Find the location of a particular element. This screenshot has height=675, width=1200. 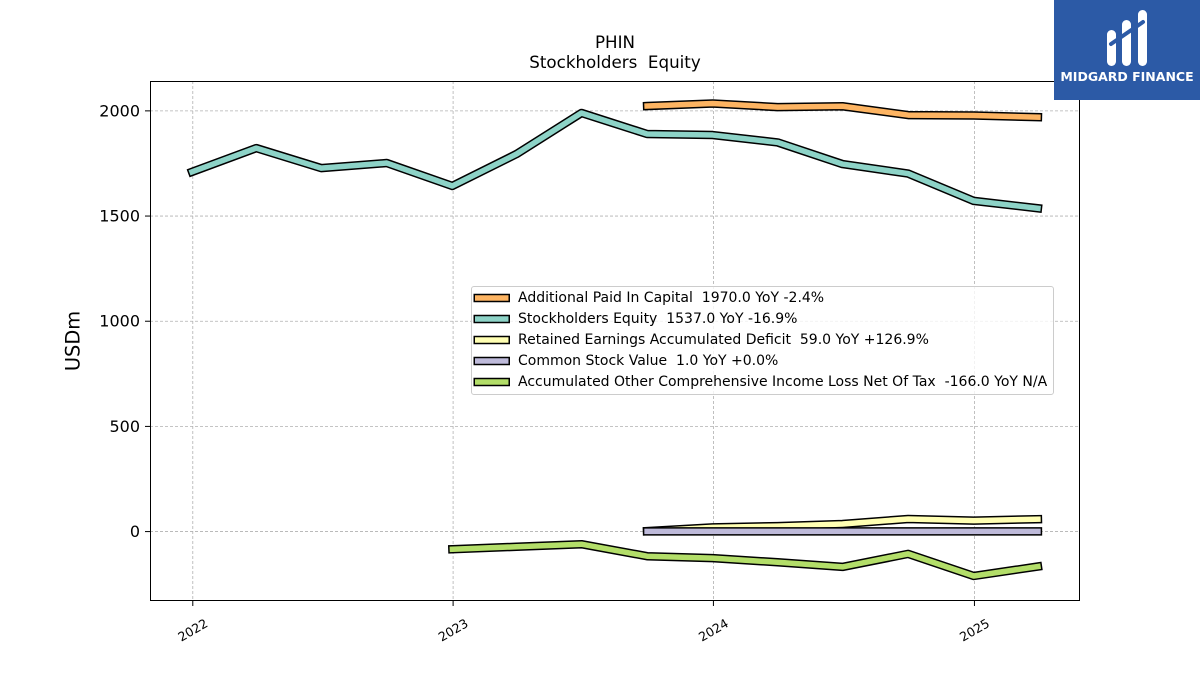

x-tick-label: 2025 is located at coordinates (974, 630).